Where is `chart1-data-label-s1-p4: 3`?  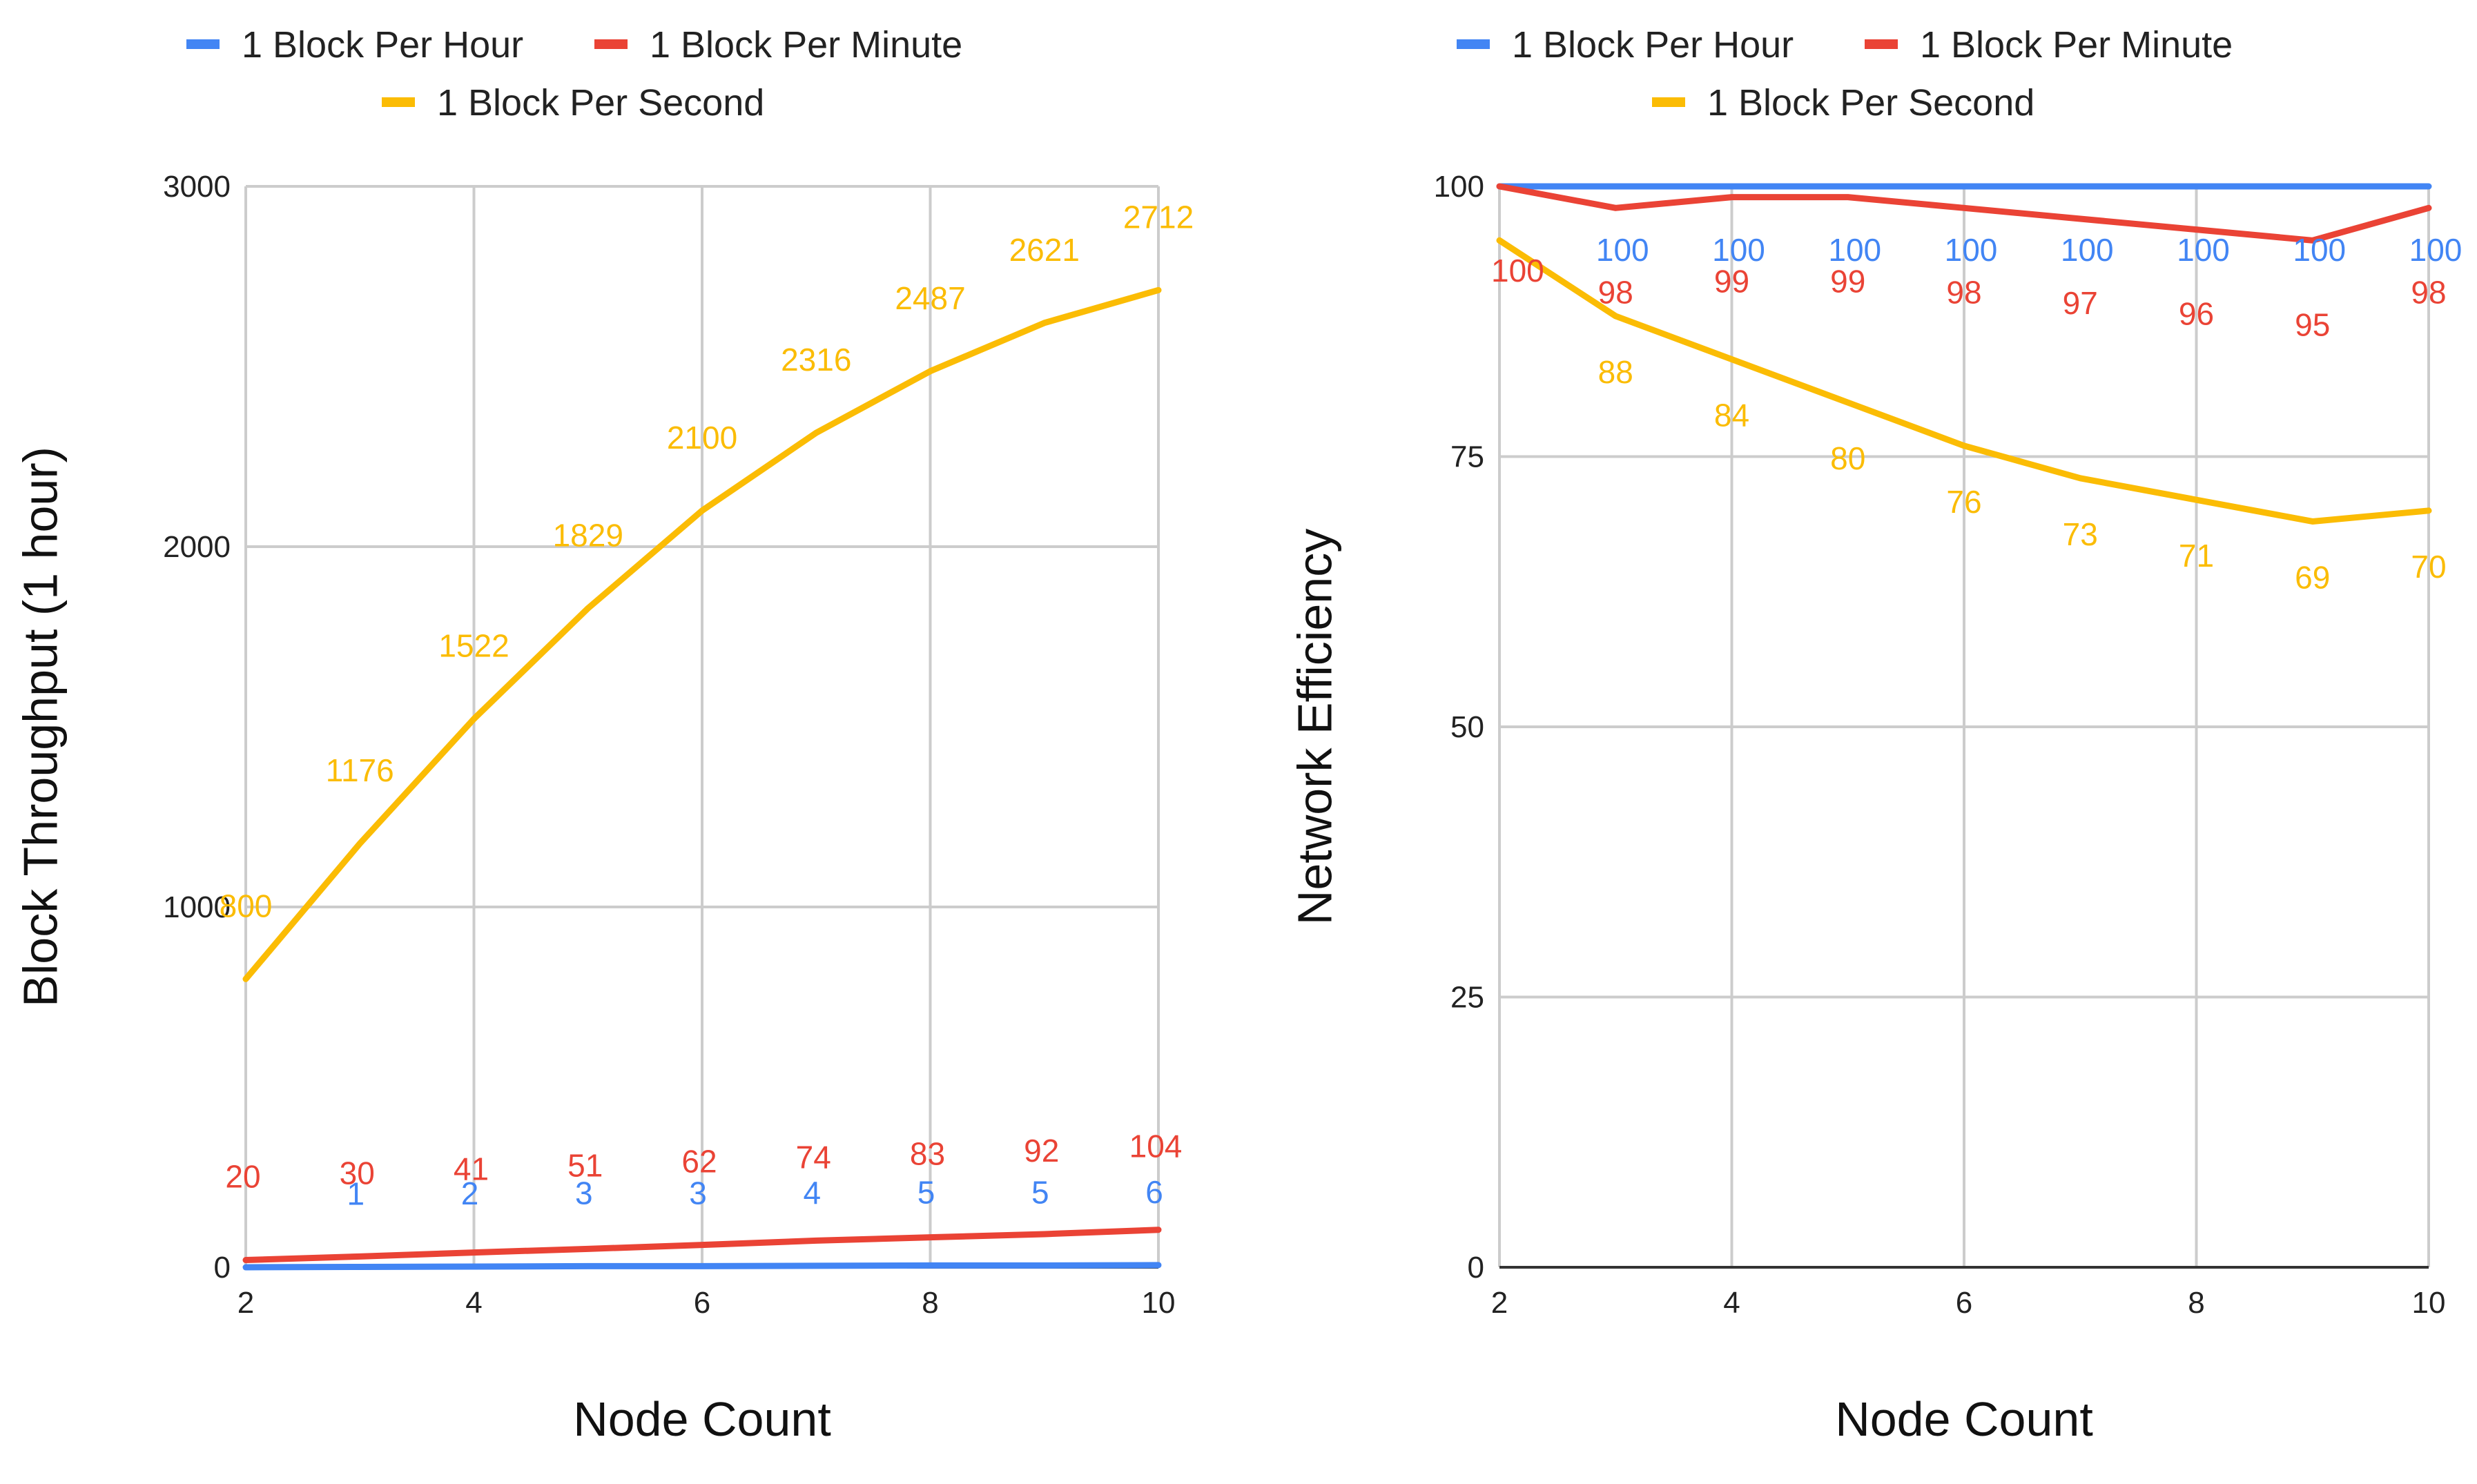 chart1-data-label-s1-p4: 3 is located at coordinates (584, 1193).